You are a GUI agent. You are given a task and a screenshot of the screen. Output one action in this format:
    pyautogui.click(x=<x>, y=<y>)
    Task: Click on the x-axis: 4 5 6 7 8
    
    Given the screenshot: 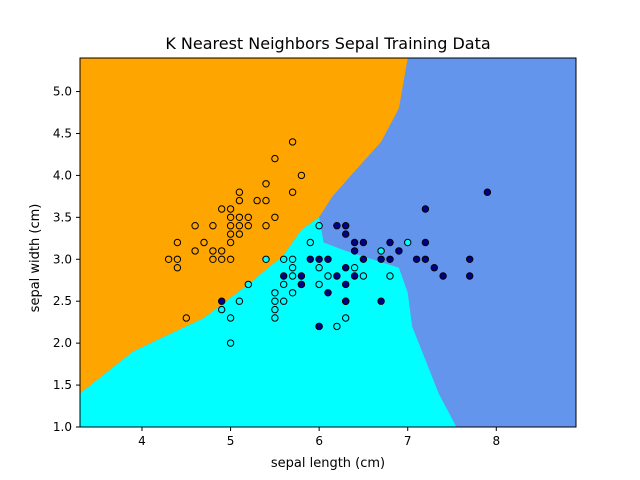 What is the action you would take?
    pyautogui.click(x=319, y=437)
    